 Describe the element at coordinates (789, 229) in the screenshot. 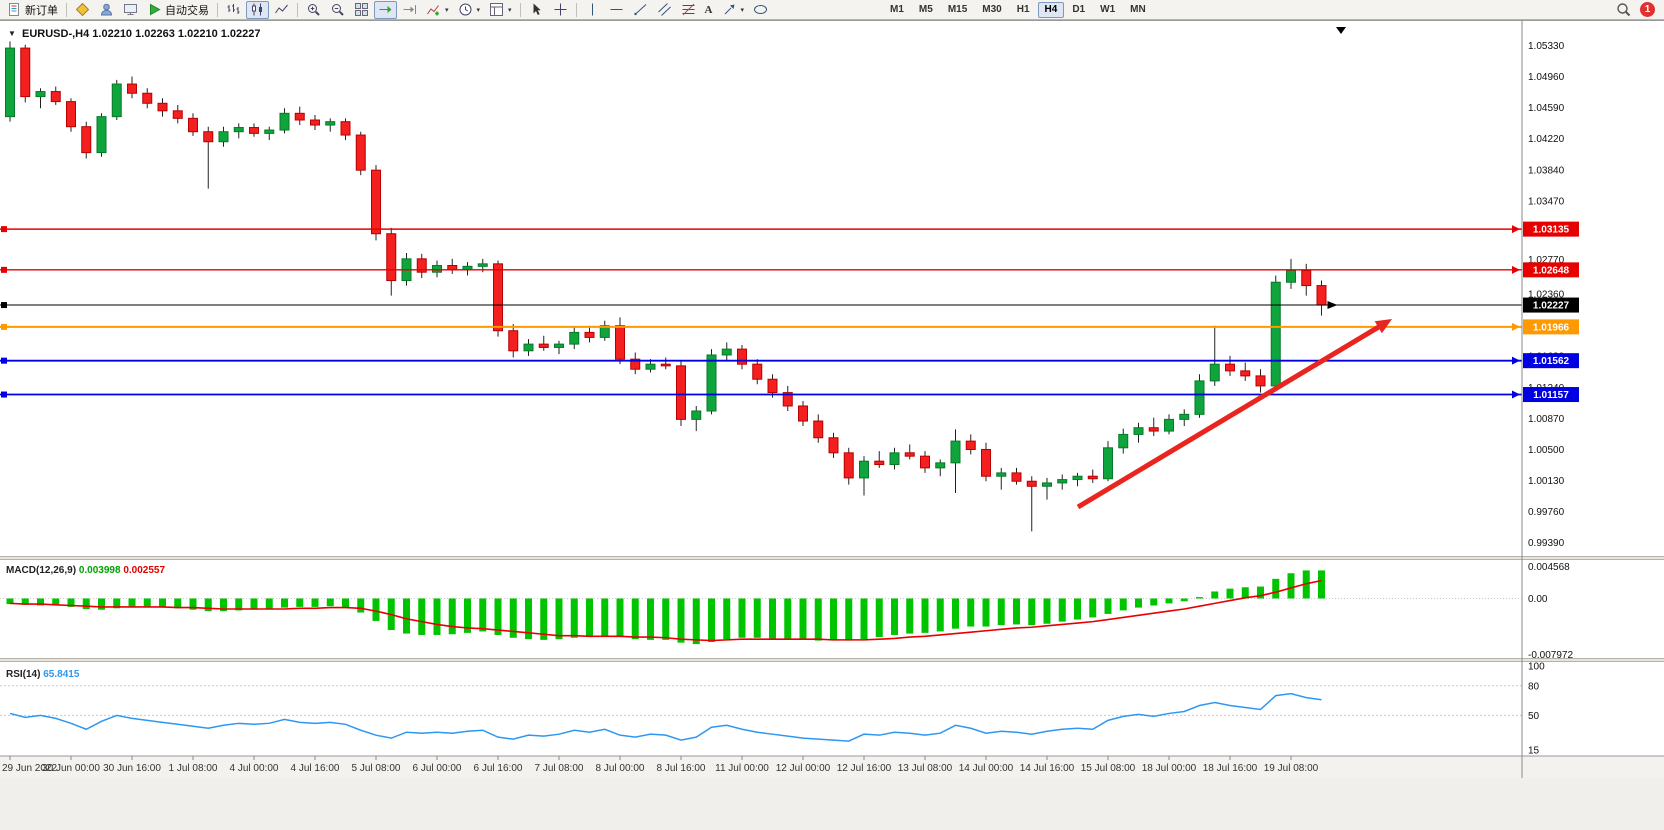

I see `price-level-line: 1.03135` at that location.